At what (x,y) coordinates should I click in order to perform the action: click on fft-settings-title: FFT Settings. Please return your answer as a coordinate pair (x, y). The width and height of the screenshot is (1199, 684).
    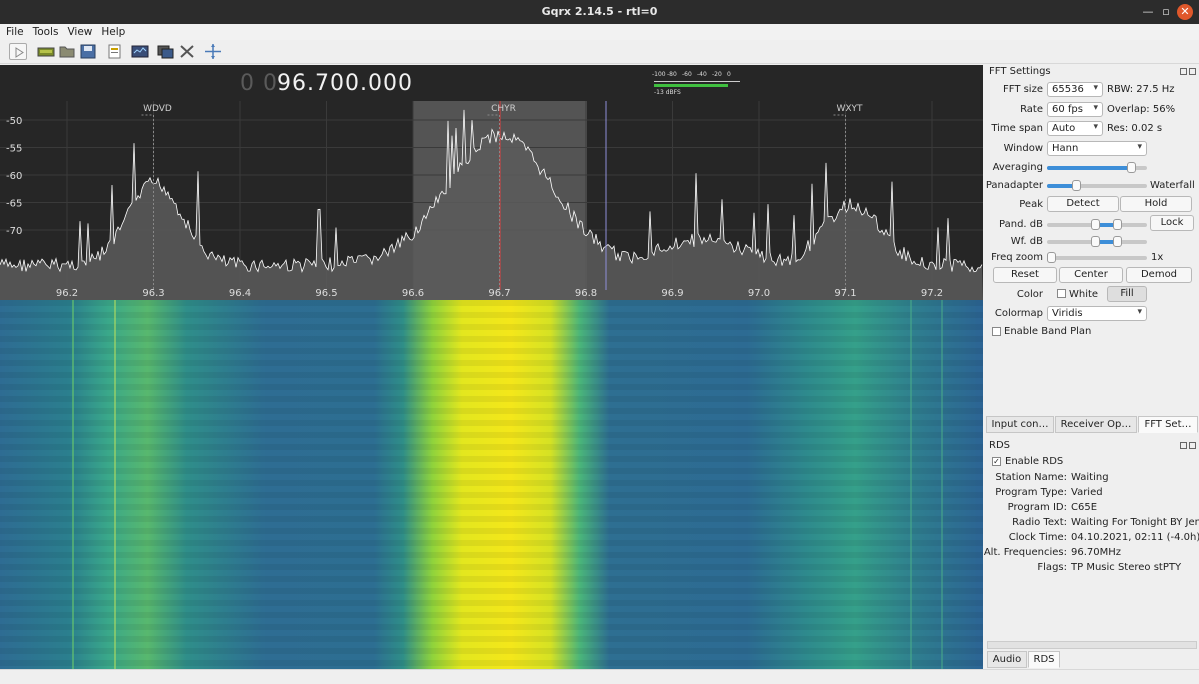
    Looking at the image, I should click on (1020, 71).